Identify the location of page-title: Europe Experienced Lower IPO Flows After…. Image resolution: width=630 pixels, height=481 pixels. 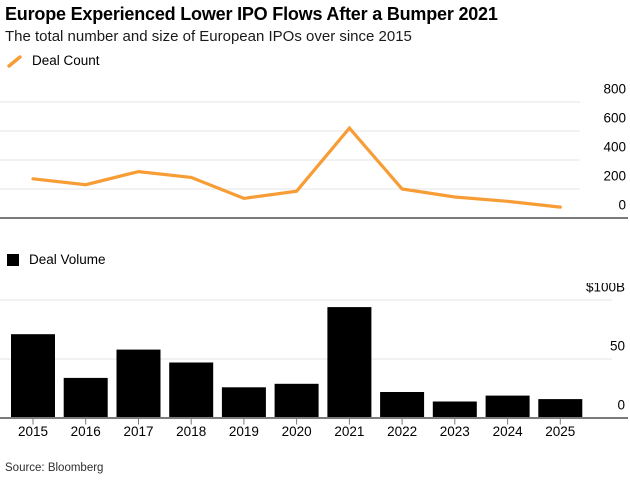
(251, 14).